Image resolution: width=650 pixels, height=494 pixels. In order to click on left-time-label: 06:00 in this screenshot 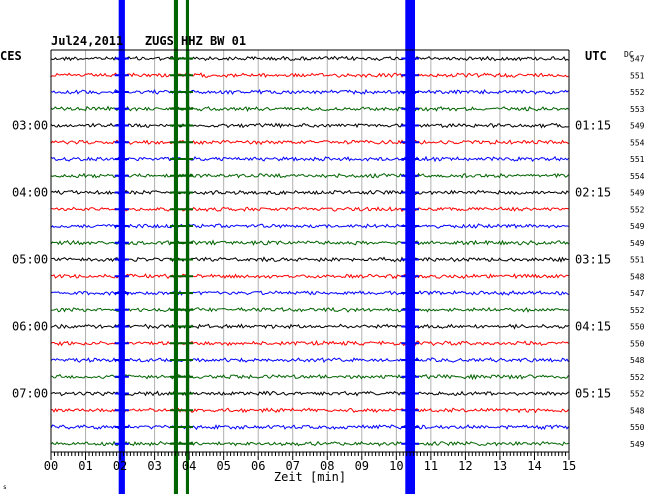, I will do `click(30, 327)`.